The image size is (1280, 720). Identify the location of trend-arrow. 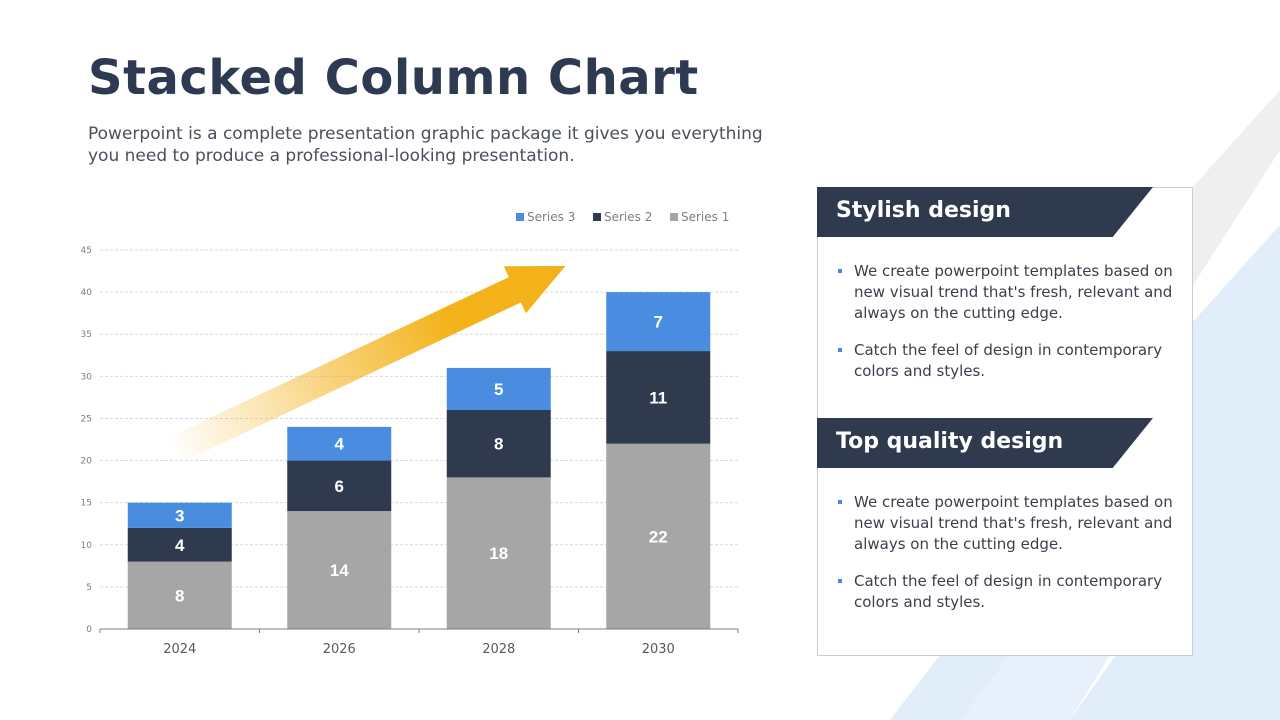
(367, 364).